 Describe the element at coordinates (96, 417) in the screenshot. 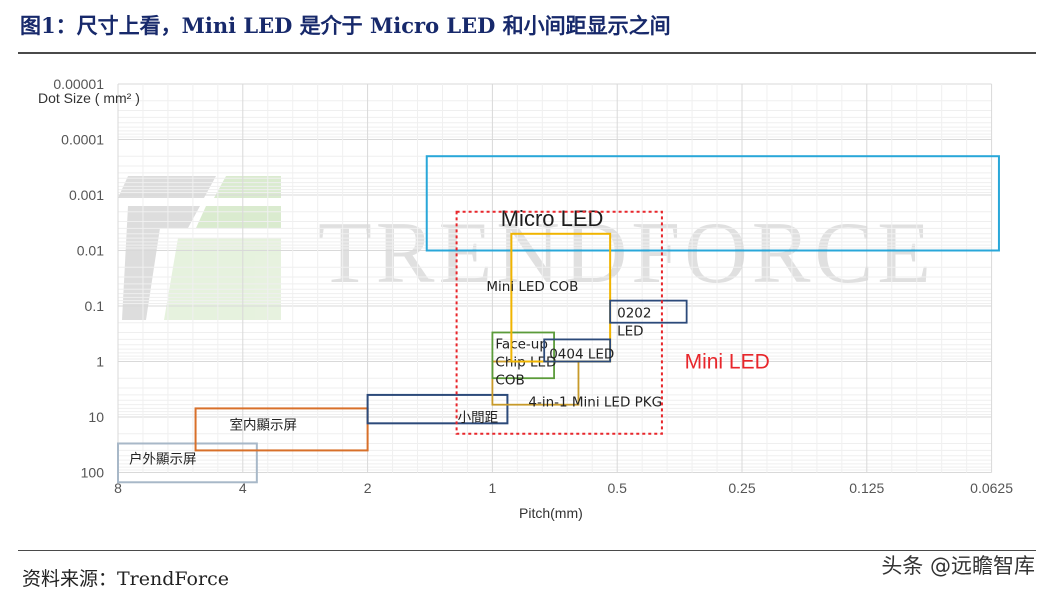

I see `y-tick-label: 10` at that location.